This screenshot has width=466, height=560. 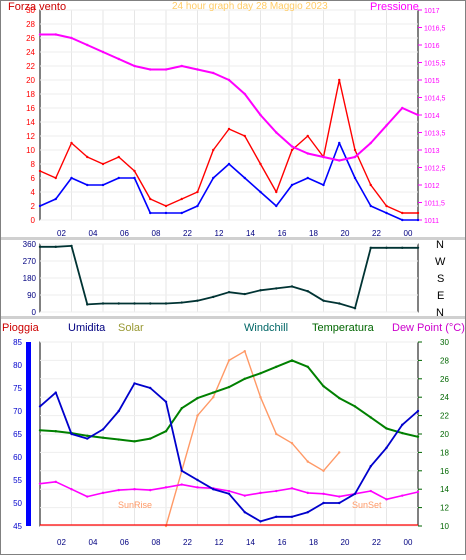 I want to click on wind-tick-label: 4, so click(x=33, y=192).